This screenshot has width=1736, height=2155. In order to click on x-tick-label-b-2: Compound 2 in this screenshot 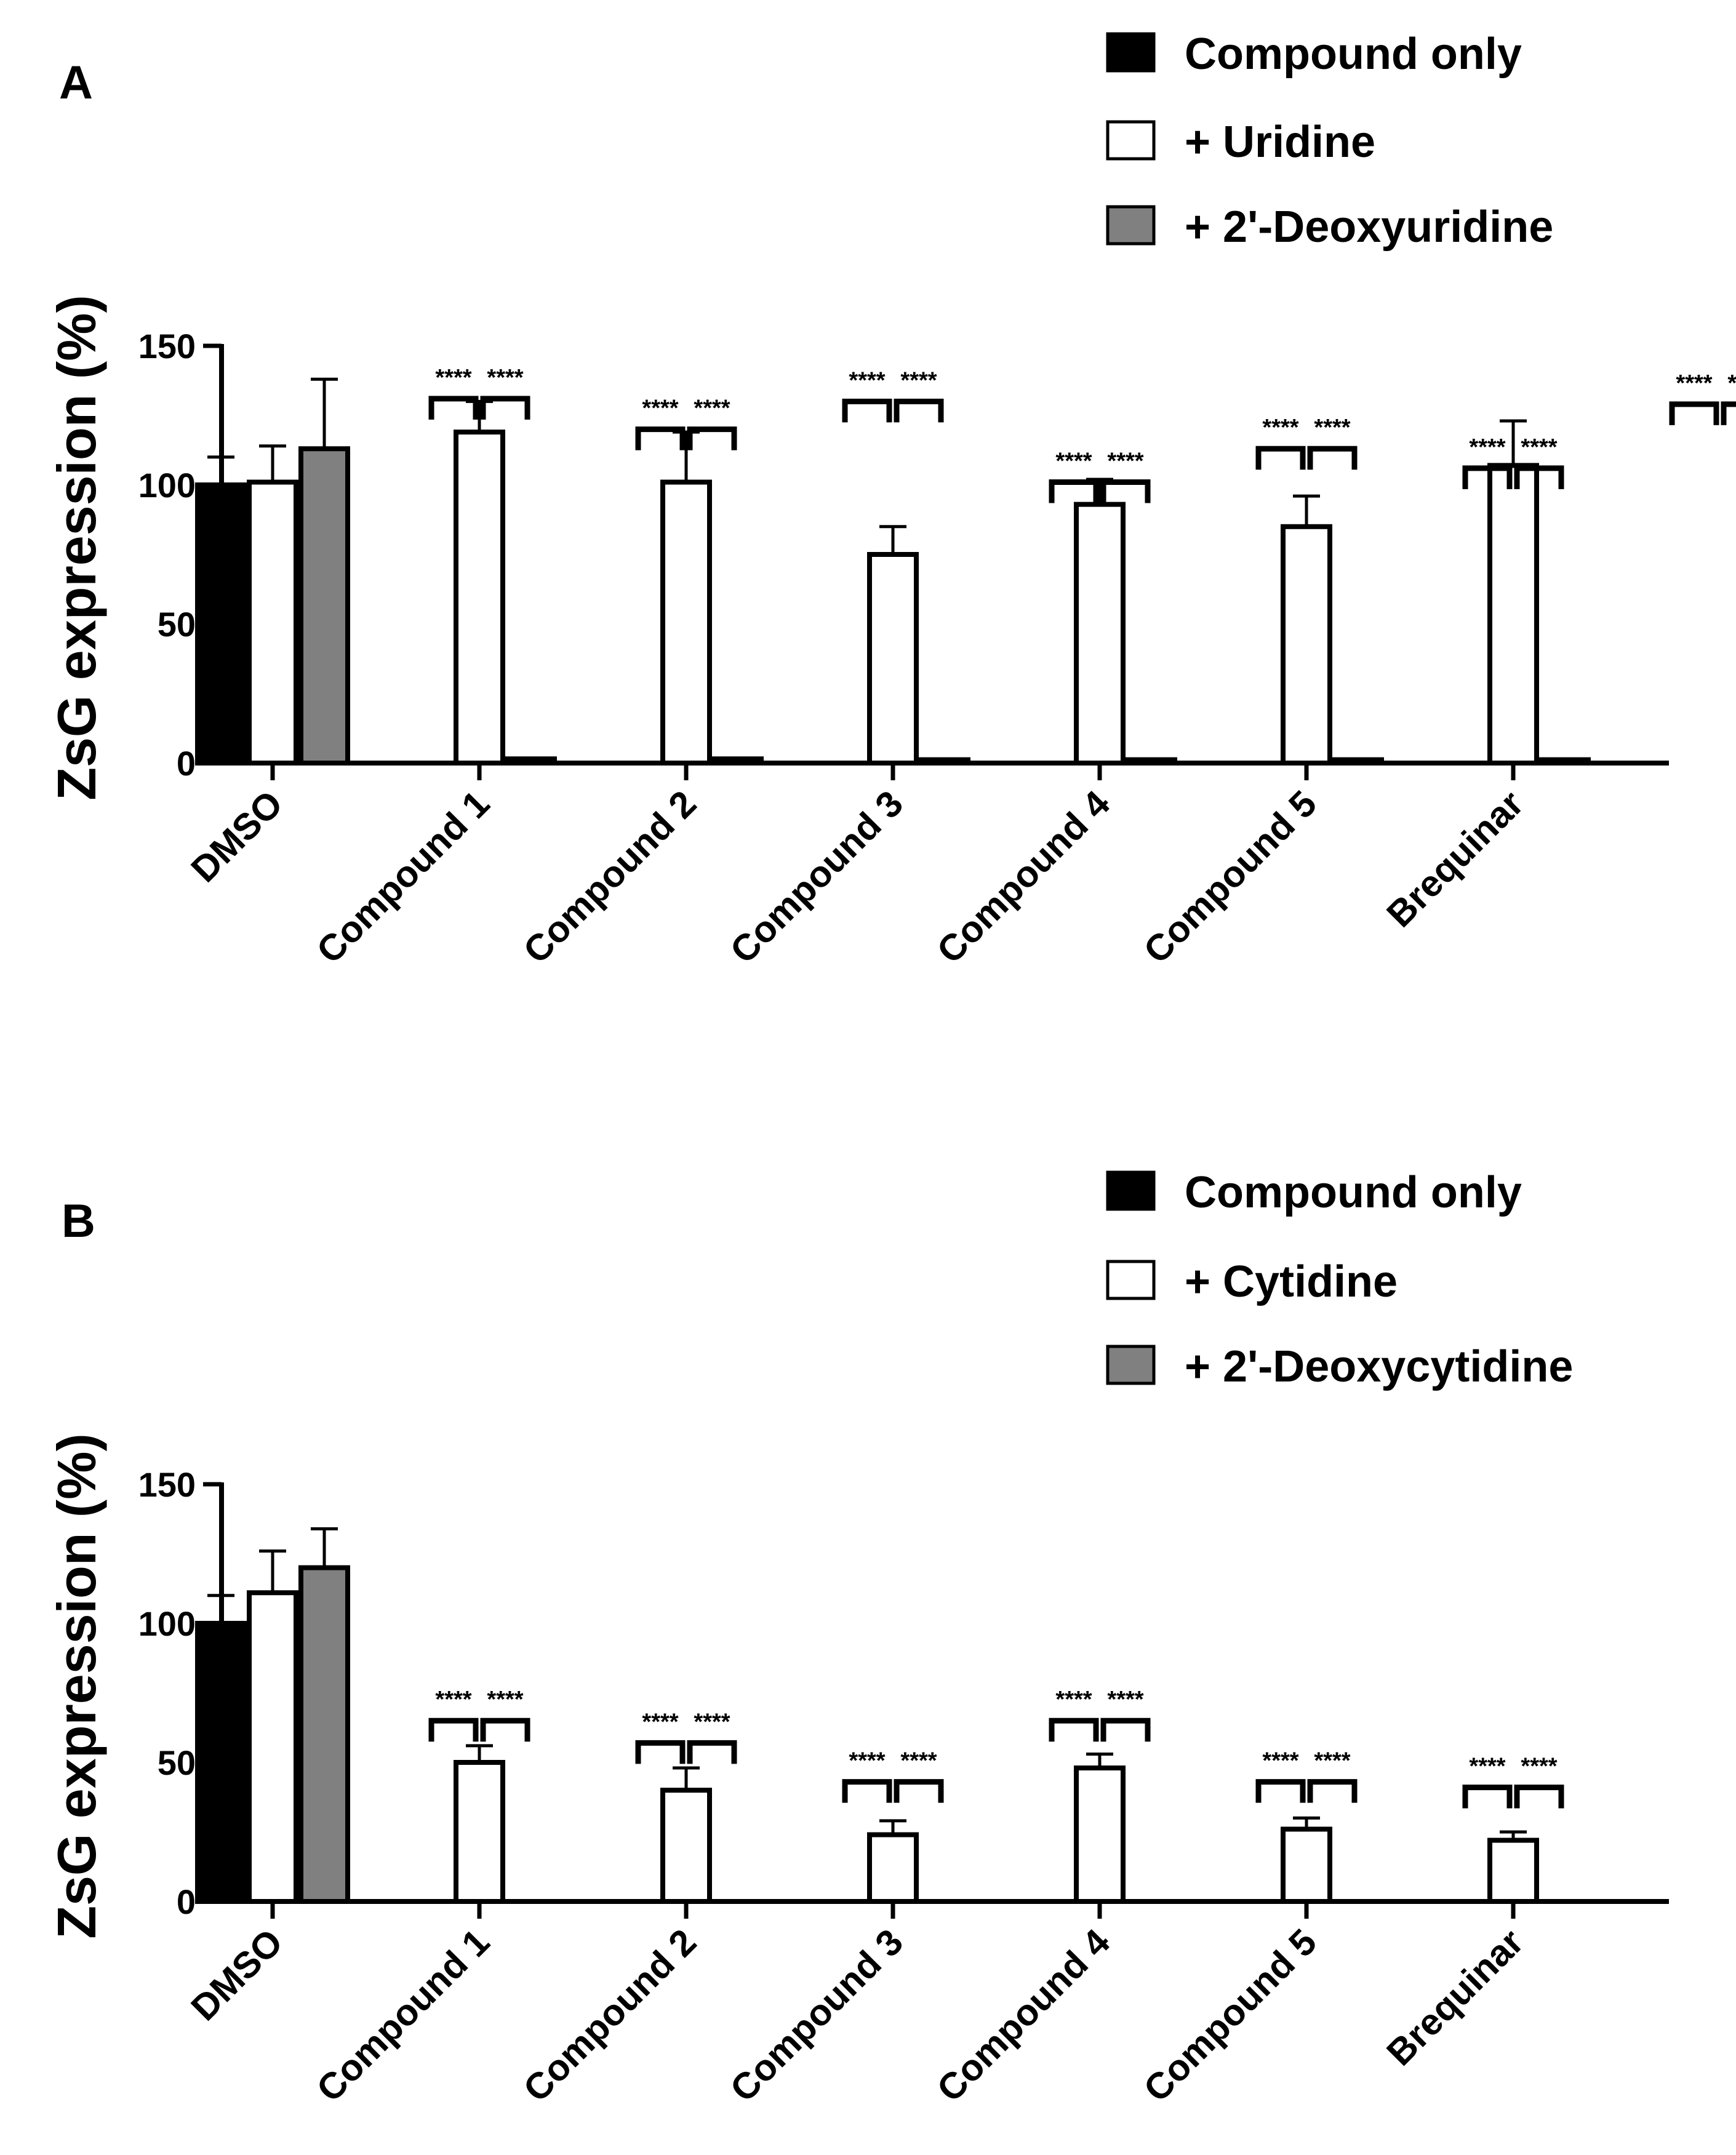, I will do `click(610, 2015)`.